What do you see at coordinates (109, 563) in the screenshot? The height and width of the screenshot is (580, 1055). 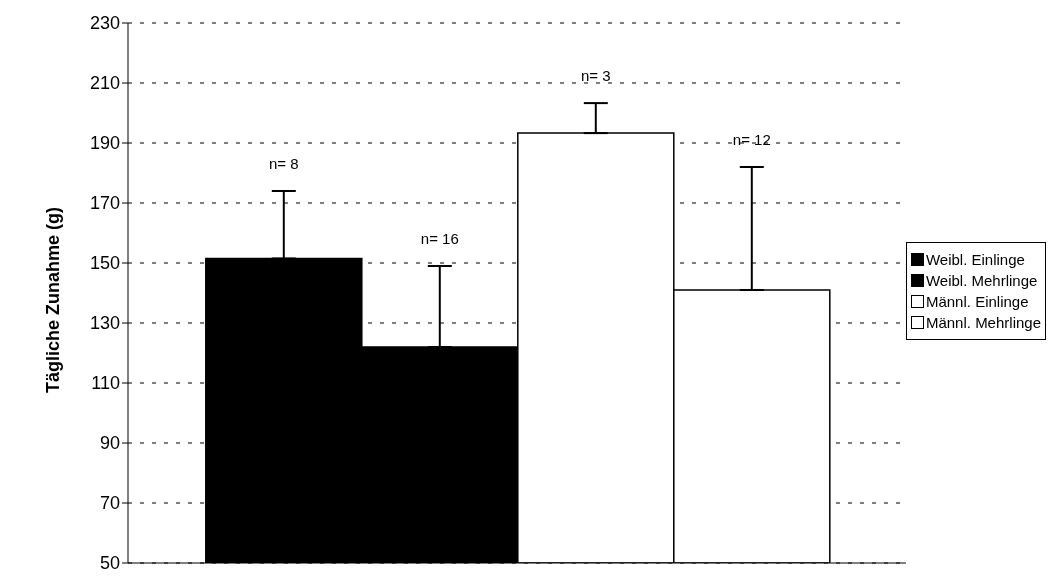 I see `y-tick-label: 50` at bounding box center [109, 563].